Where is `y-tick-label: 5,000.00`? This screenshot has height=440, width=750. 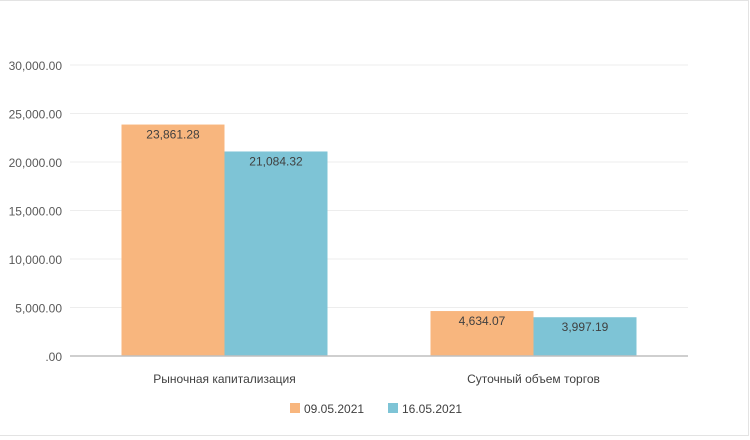 y-tick-label: 5,000.00 is located at coordinates (38, 309).